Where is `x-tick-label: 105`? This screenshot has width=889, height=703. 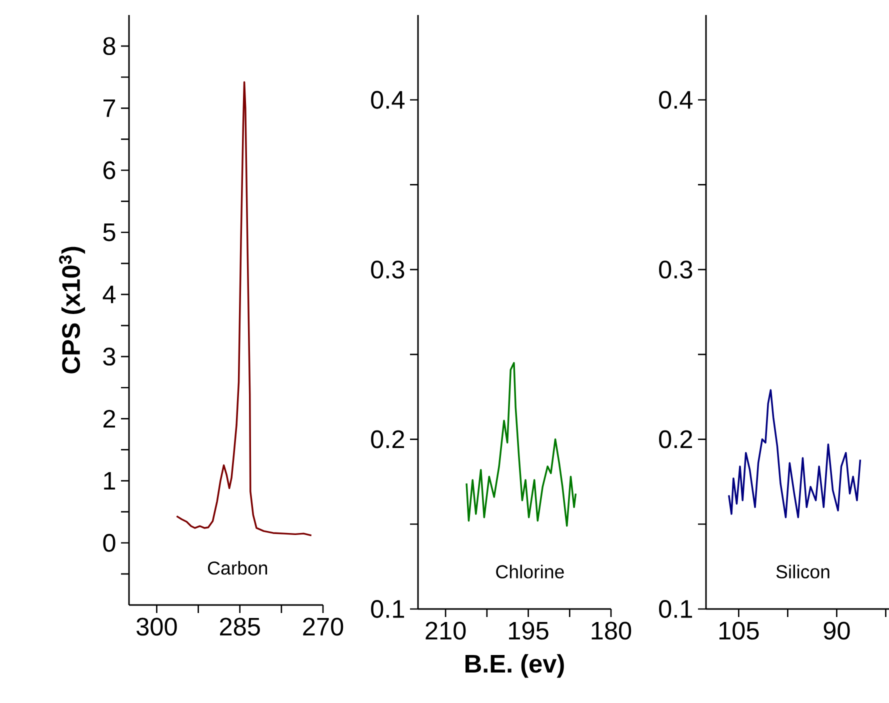 x-tick-label: 105 is located at coordinates (739, 631).